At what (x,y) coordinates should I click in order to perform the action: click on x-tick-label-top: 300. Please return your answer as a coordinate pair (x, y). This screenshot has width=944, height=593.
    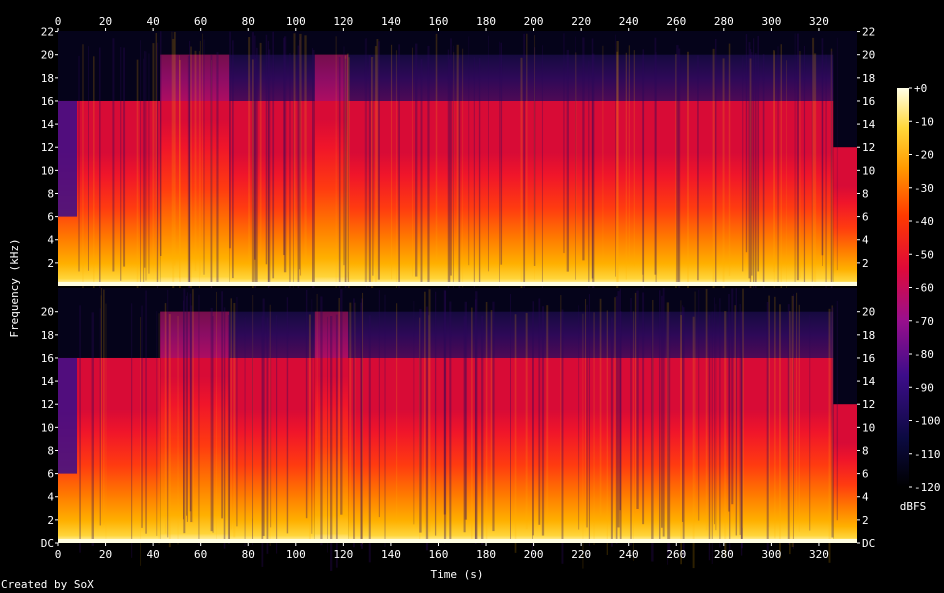
    Looking at the image, I should click on (771, 21).